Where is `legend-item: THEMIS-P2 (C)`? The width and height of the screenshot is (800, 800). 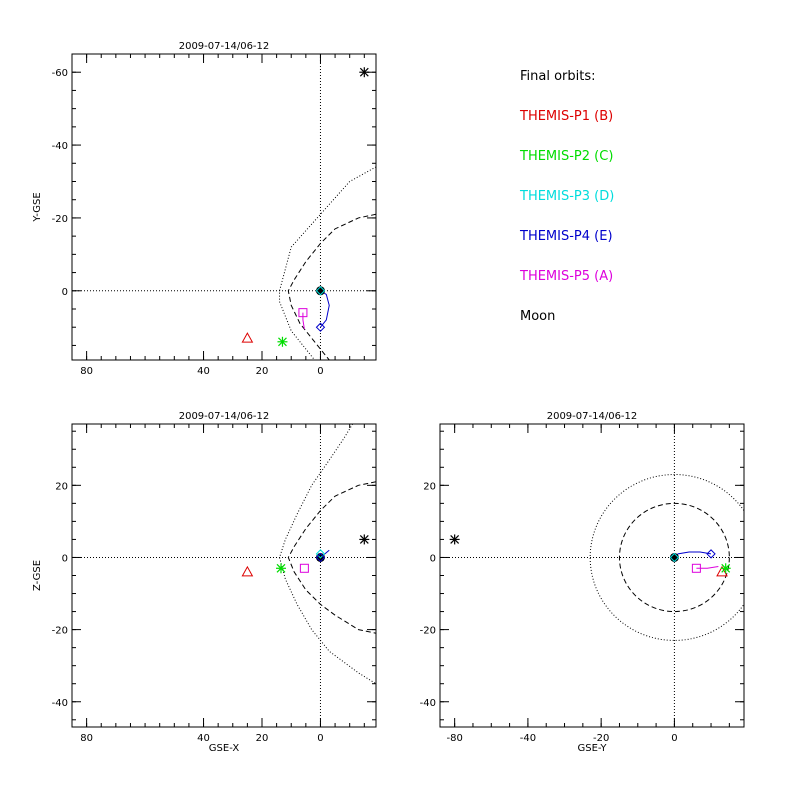 legend-item: THEMIS-P2 (C) is located at coordinates (566, 156).